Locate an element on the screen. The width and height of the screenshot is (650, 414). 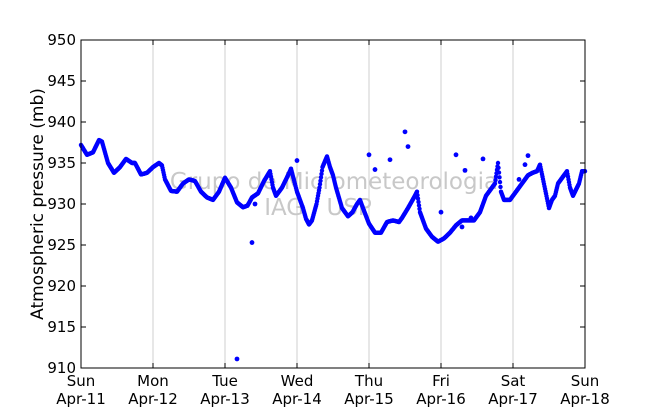
x-tick-day-label: Tue is located at coordinates (224, 381).